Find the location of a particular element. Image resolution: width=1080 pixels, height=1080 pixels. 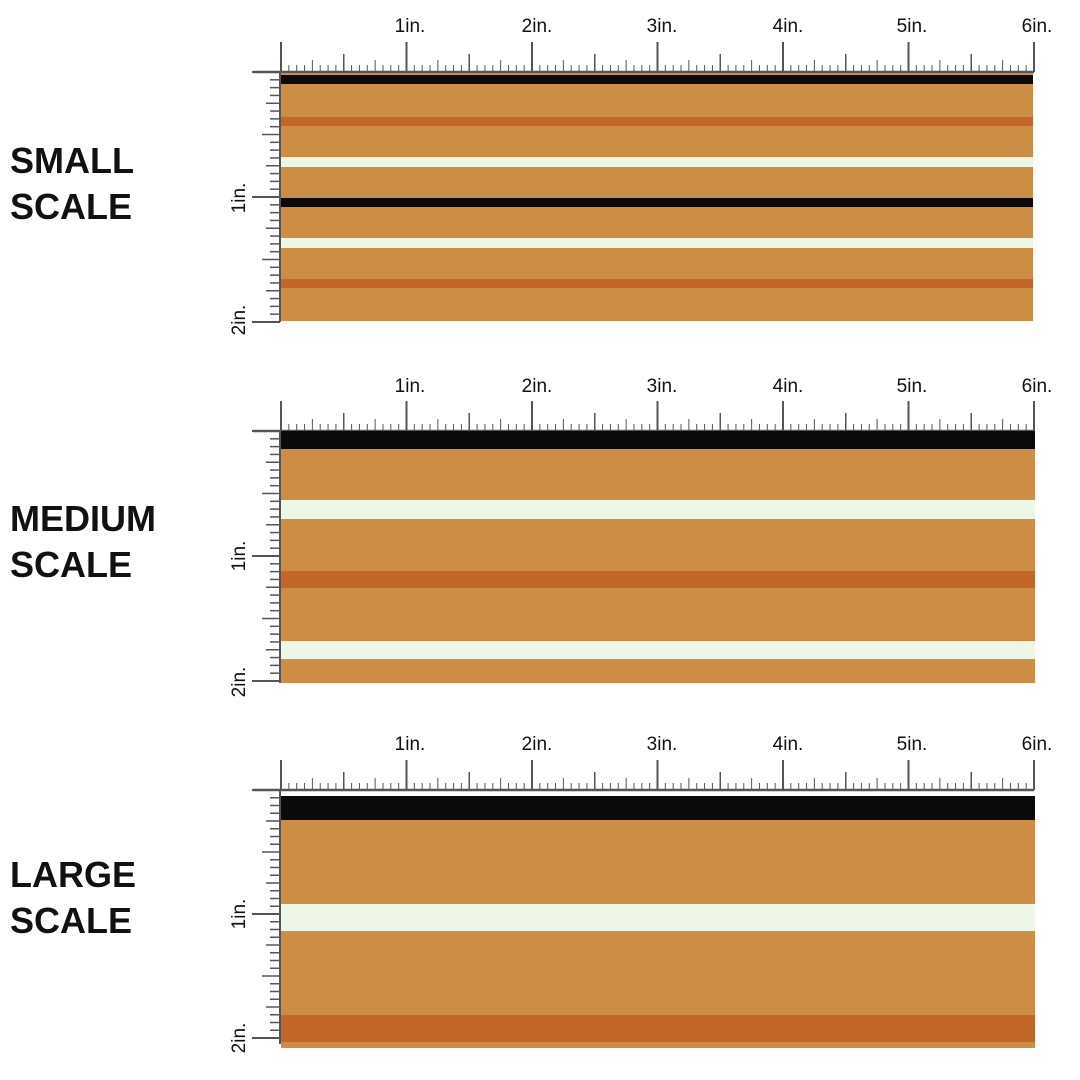

scale-label-line1: SMALL is located at coordinates (72, 160).